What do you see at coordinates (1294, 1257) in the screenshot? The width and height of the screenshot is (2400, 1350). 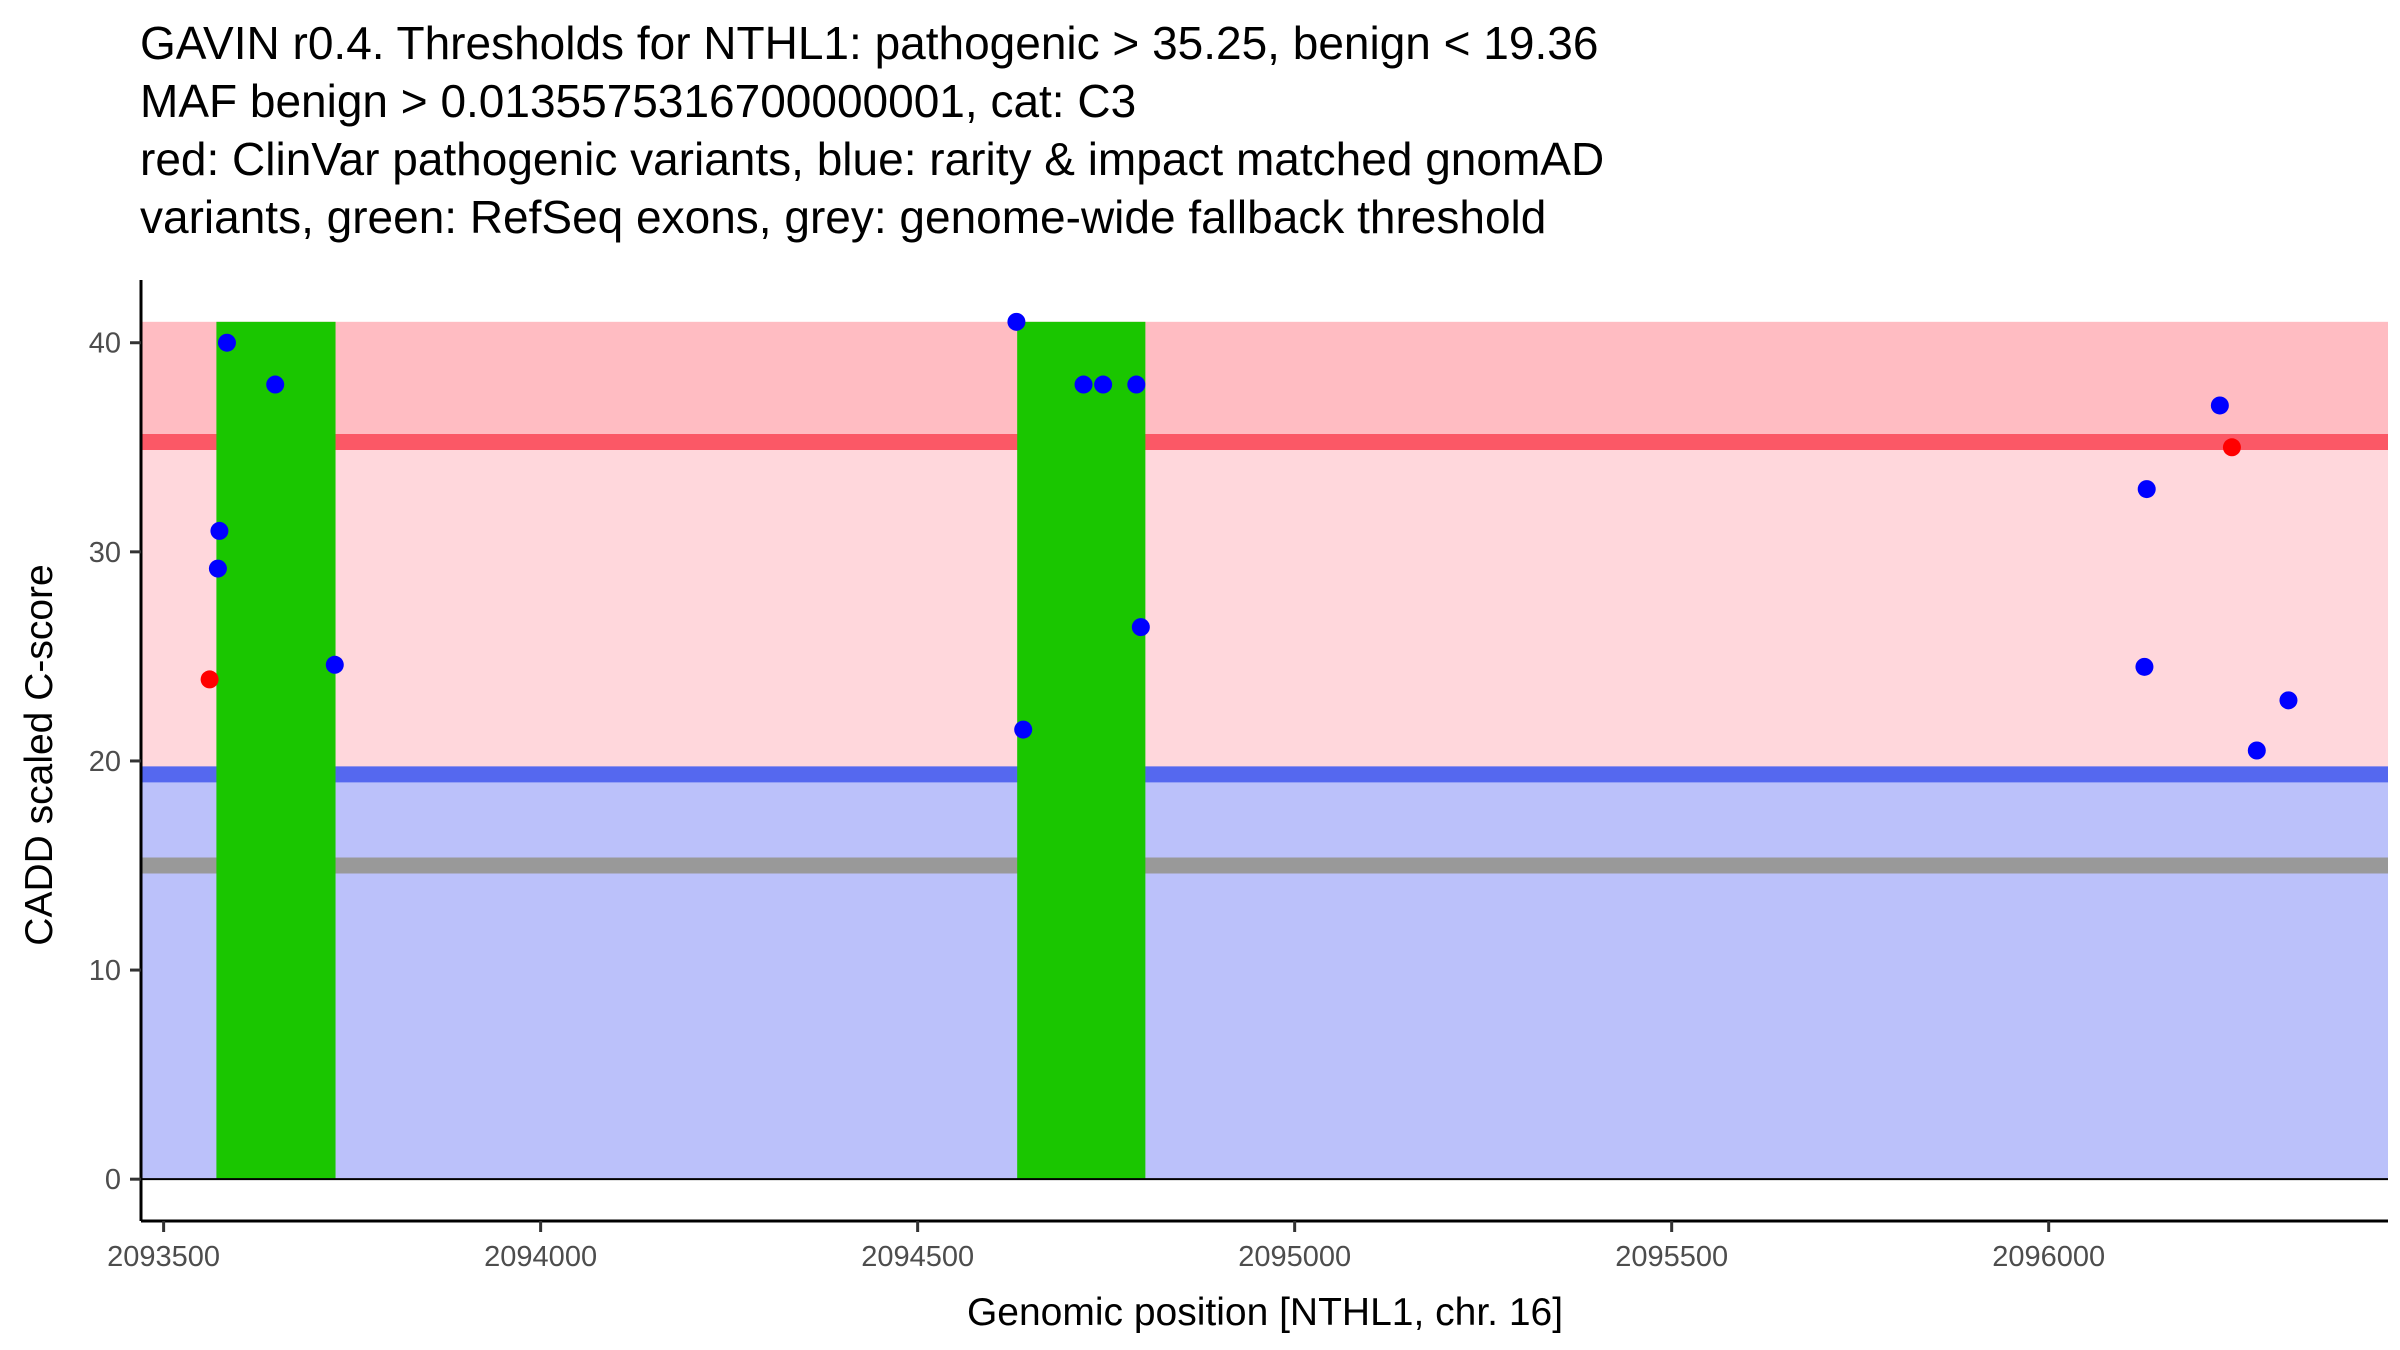 I see `x-tick-label: 2095000` at bounding box center [1294, 1257].